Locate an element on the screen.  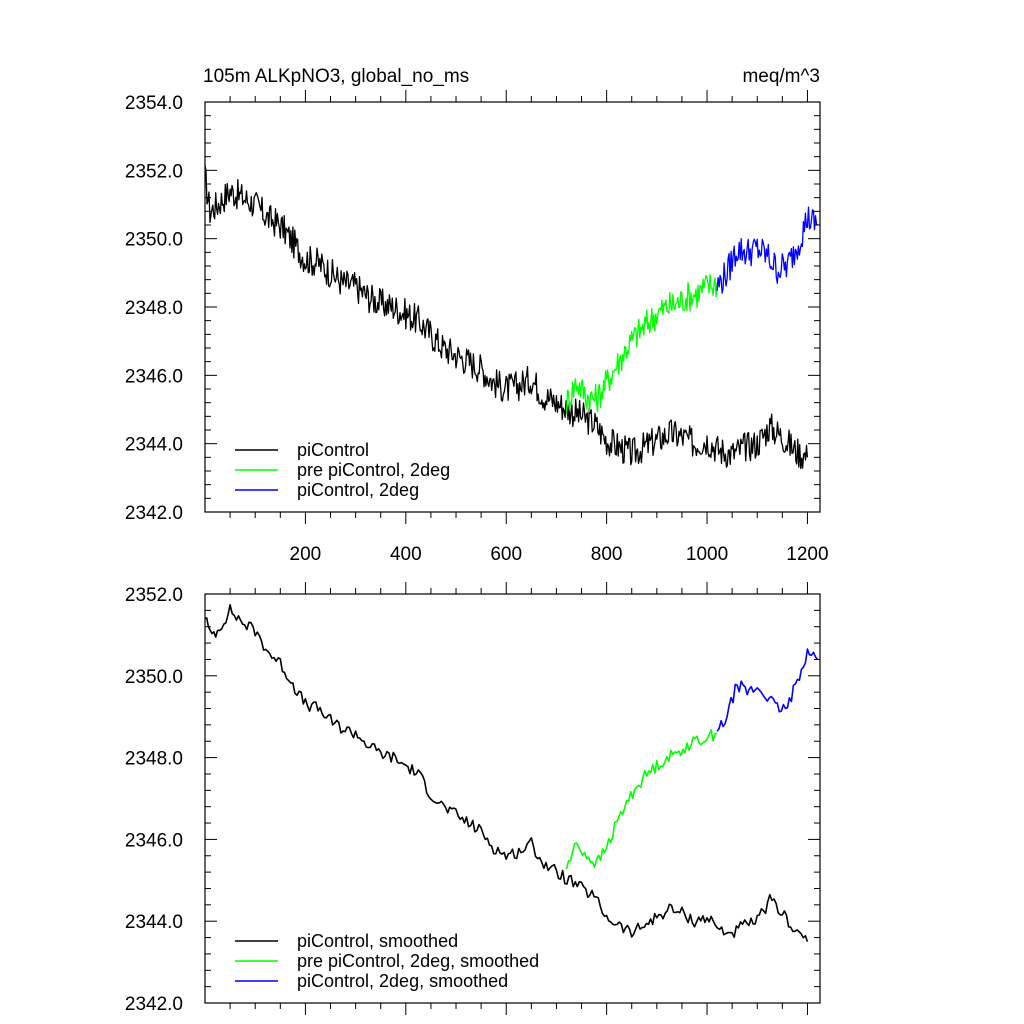
legend-label: pre piControl, 2deg, smoothed is located at coordinates (418, 961).